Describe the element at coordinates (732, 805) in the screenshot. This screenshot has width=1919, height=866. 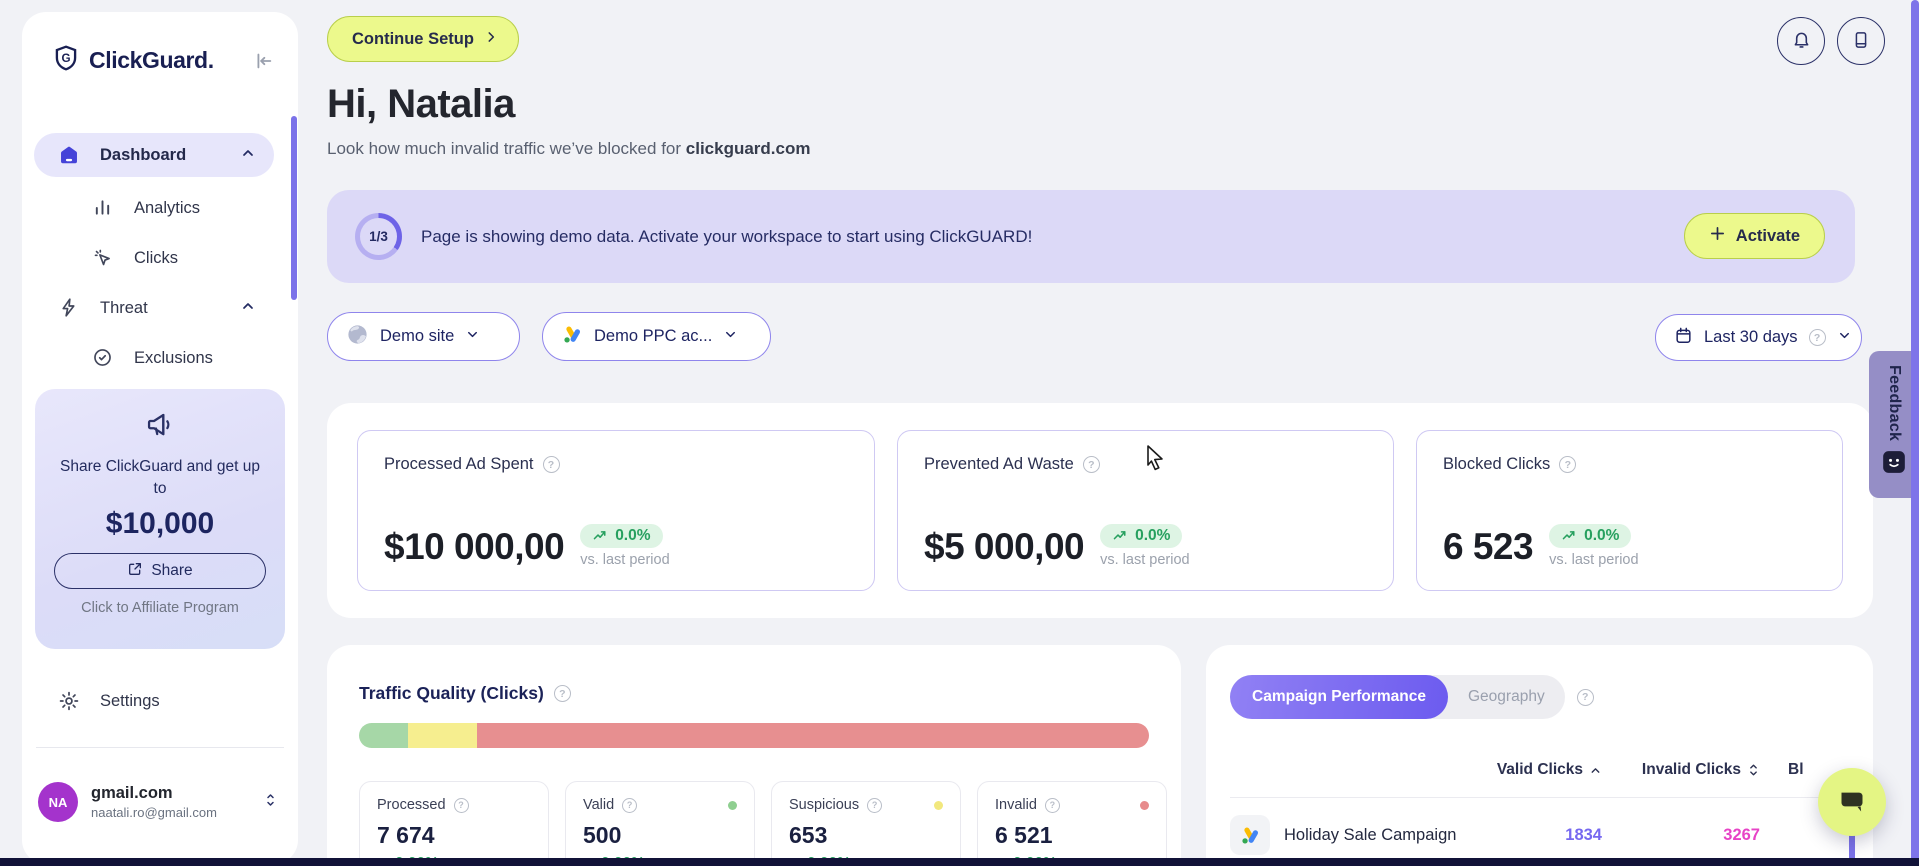
I see `valid-dot` at that location.